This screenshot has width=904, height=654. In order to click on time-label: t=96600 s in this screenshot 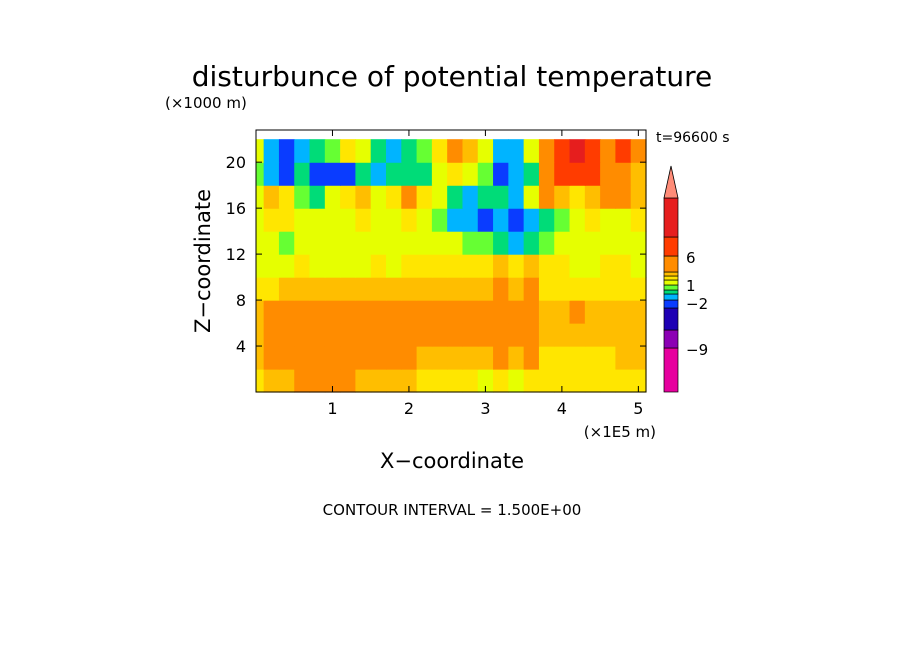, I will do `click(693, 138)`.